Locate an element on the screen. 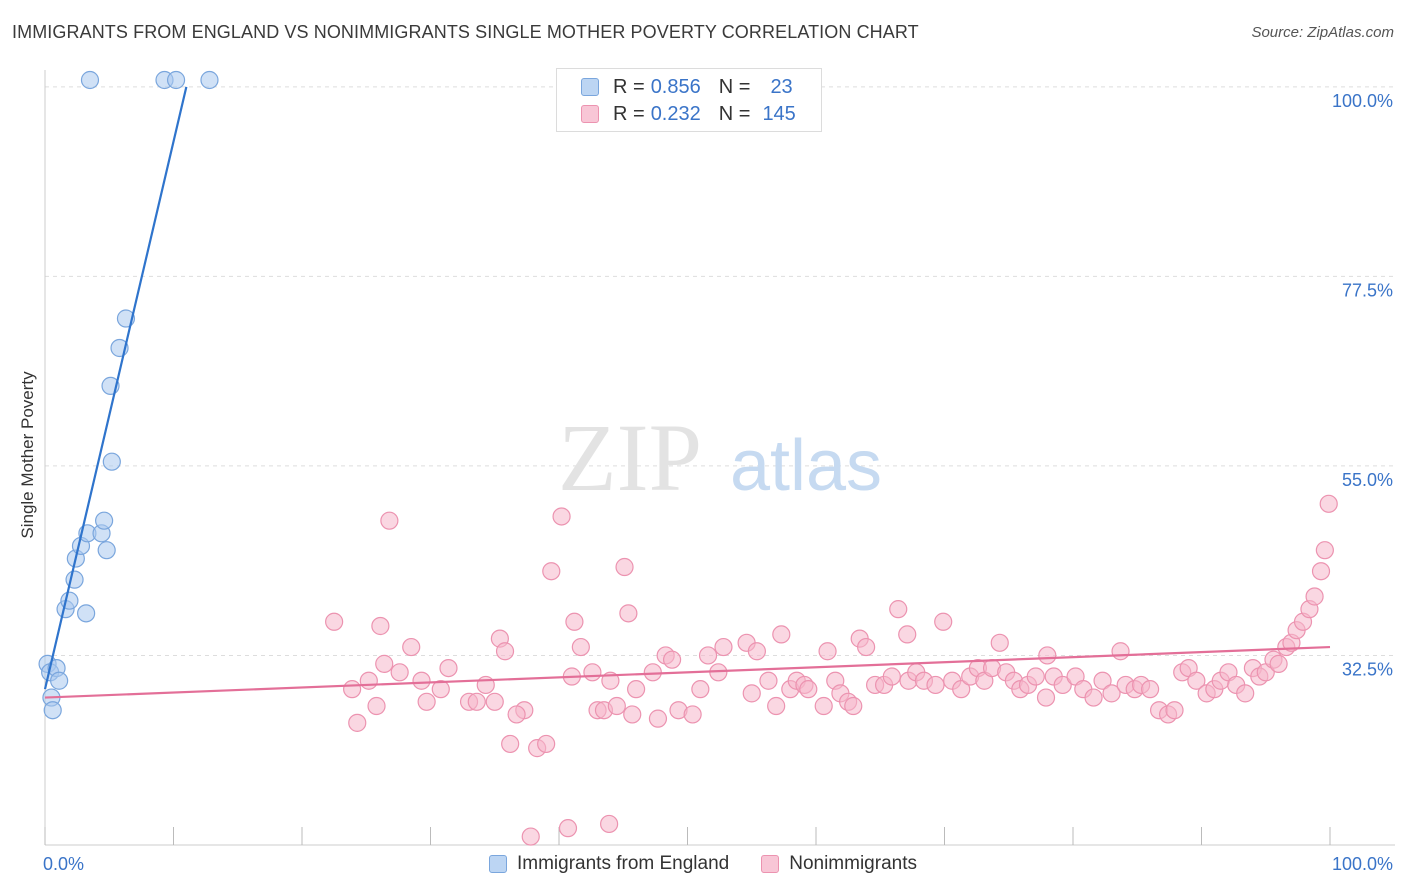  legend-label: Nonimmigrants is located at coordinates (853, 863).